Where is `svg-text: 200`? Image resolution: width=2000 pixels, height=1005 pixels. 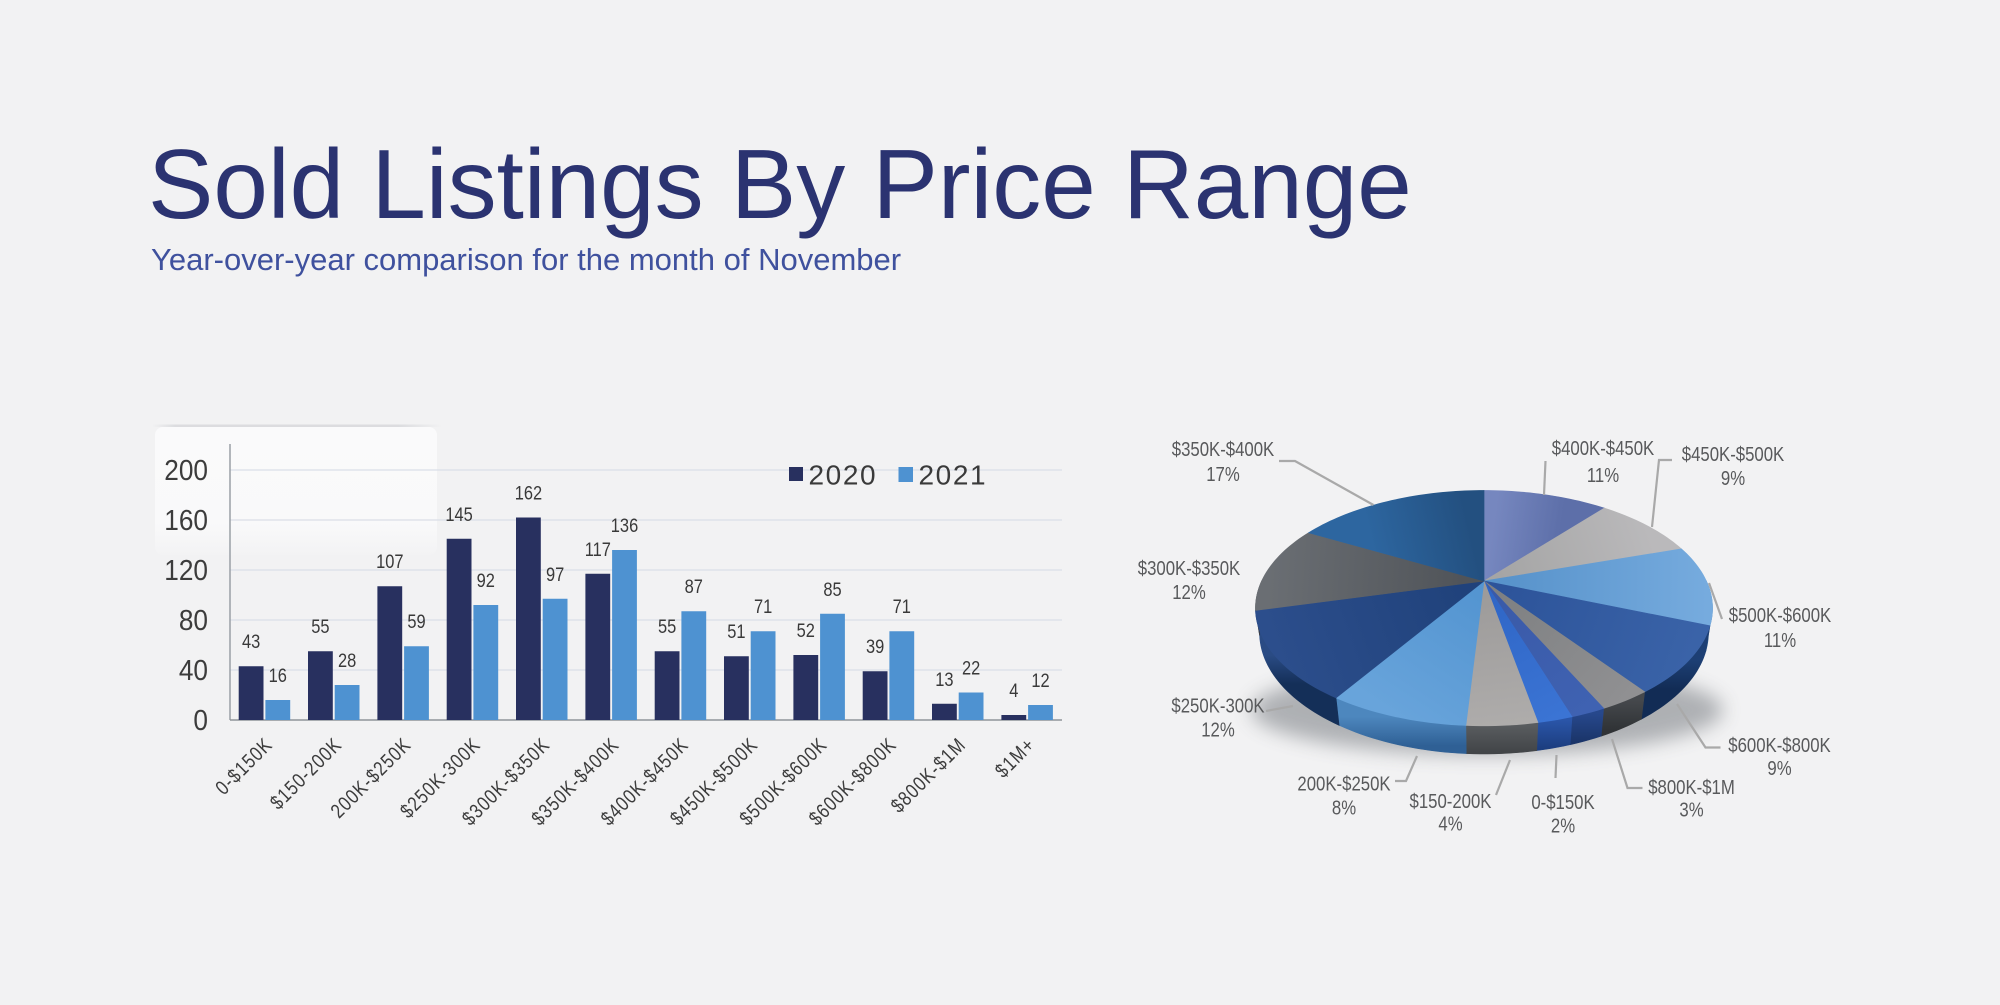
svg-text: 200 is located at coordinates (186, 470).